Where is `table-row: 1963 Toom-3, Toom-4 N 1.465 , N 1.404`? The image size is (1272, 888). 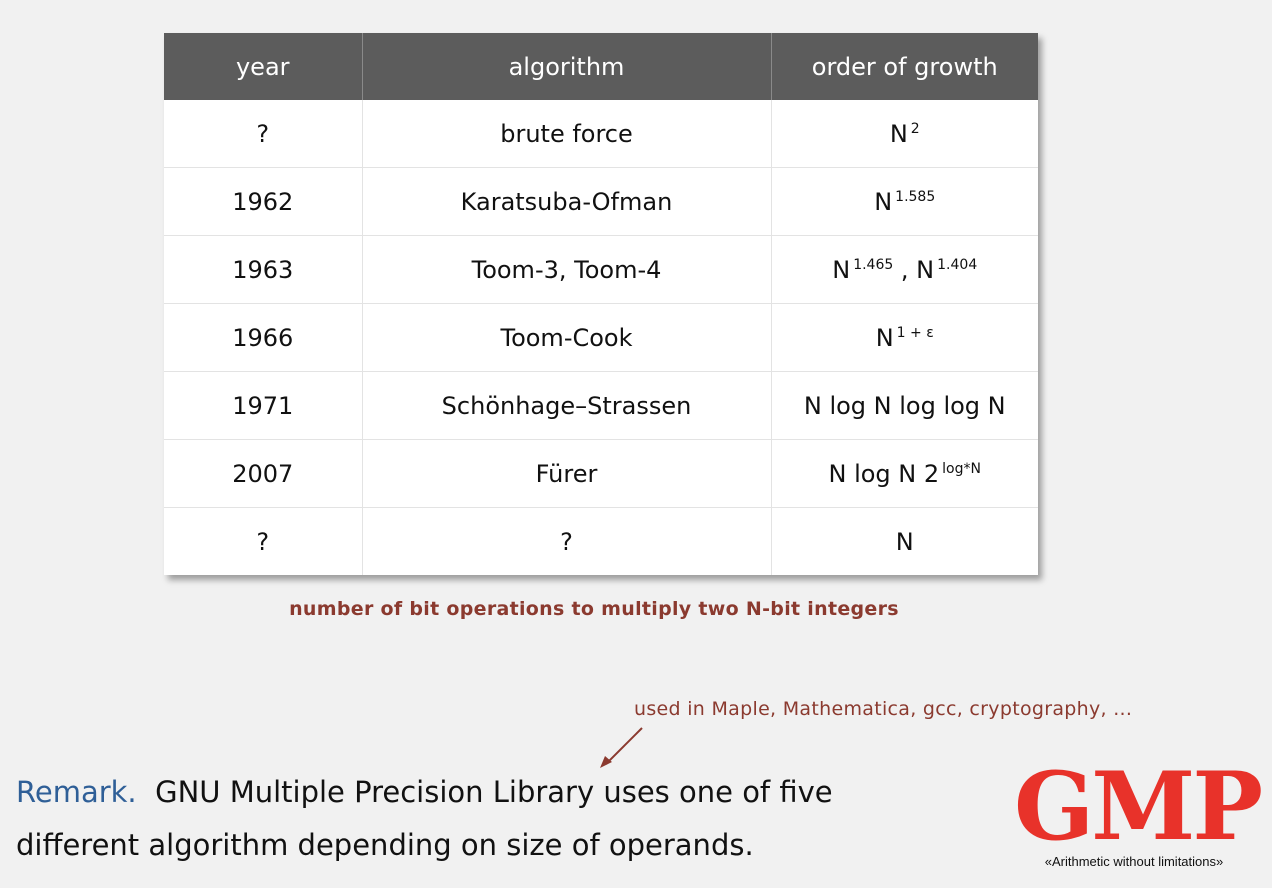
table-row: 1963 Toom-3, Toom-4 N 1.465 , N 1.404 is located at coordinates (601, 269).